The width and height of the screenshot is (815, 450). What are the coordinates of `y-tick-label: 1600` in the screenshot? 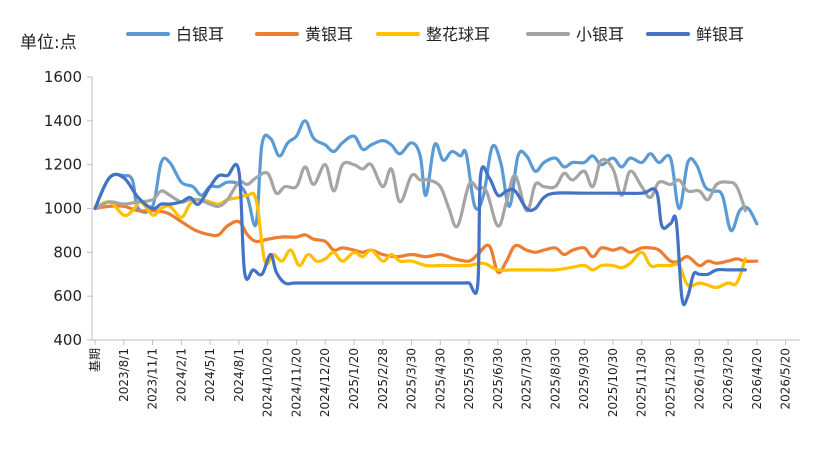 It's located at (63, 77).